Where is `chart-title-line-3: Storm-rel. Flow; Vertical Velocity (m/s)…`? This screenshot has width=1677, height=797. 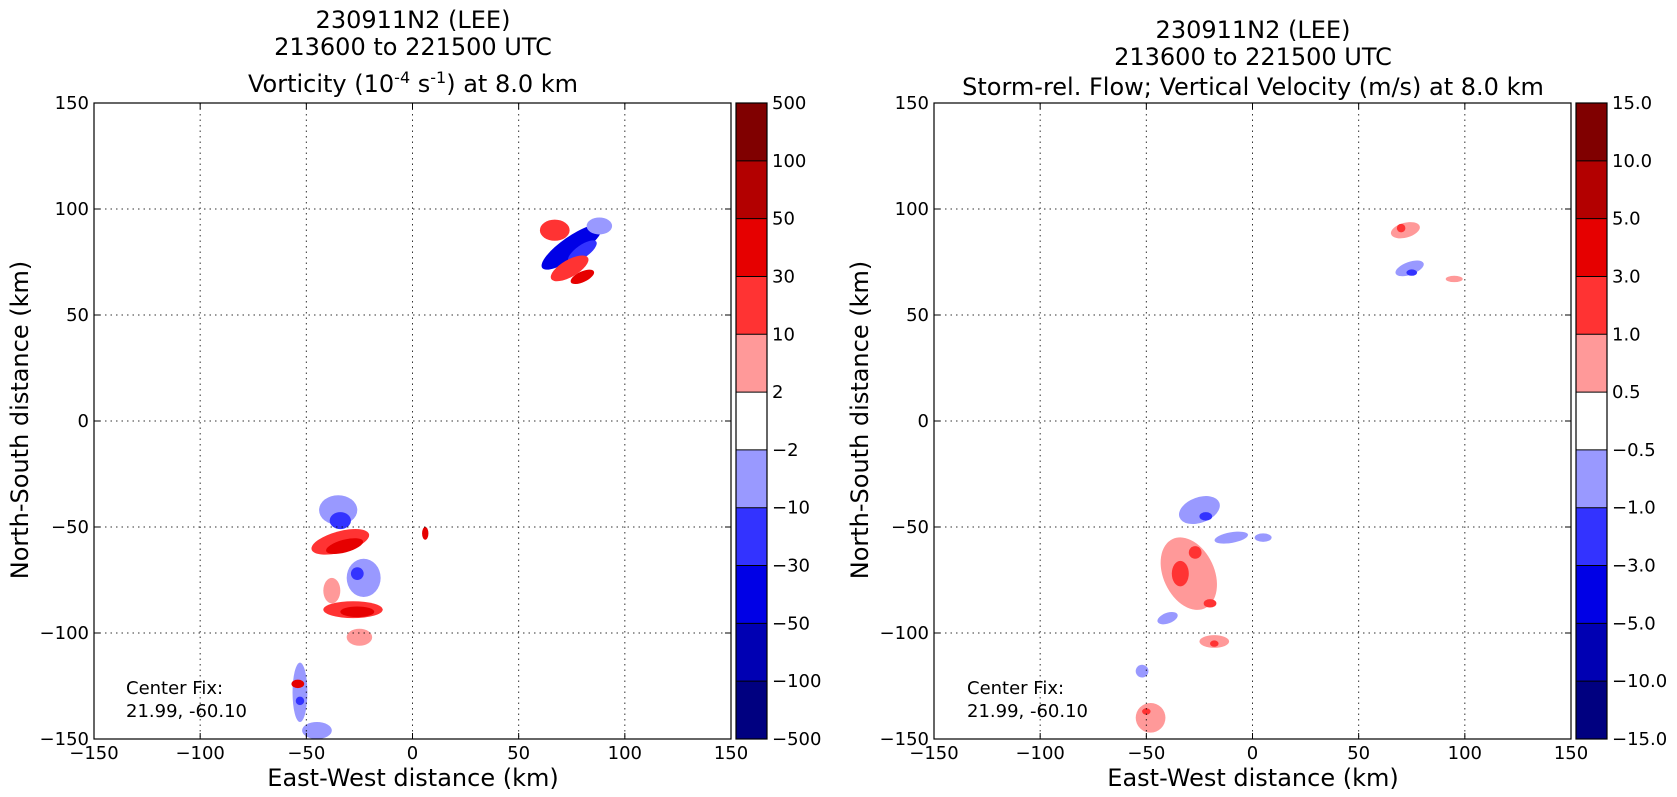
chart-title-line-3: Storm-rel. Flow; Vertical Velocity (m/s)… is located at coordinates (1253, 87).